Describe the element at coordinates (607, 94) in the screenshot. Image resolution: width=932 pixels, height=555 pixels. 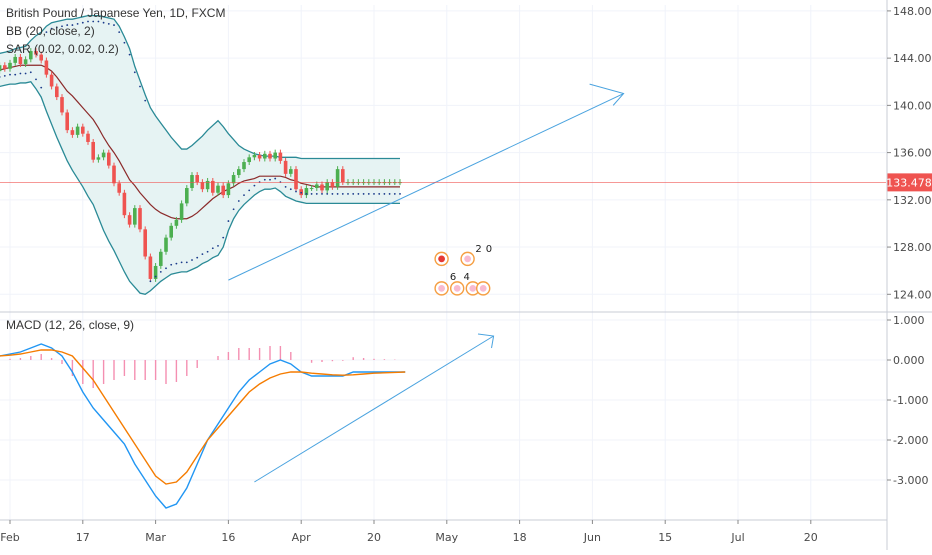
I see `price-trend-arrowhead` at that location.